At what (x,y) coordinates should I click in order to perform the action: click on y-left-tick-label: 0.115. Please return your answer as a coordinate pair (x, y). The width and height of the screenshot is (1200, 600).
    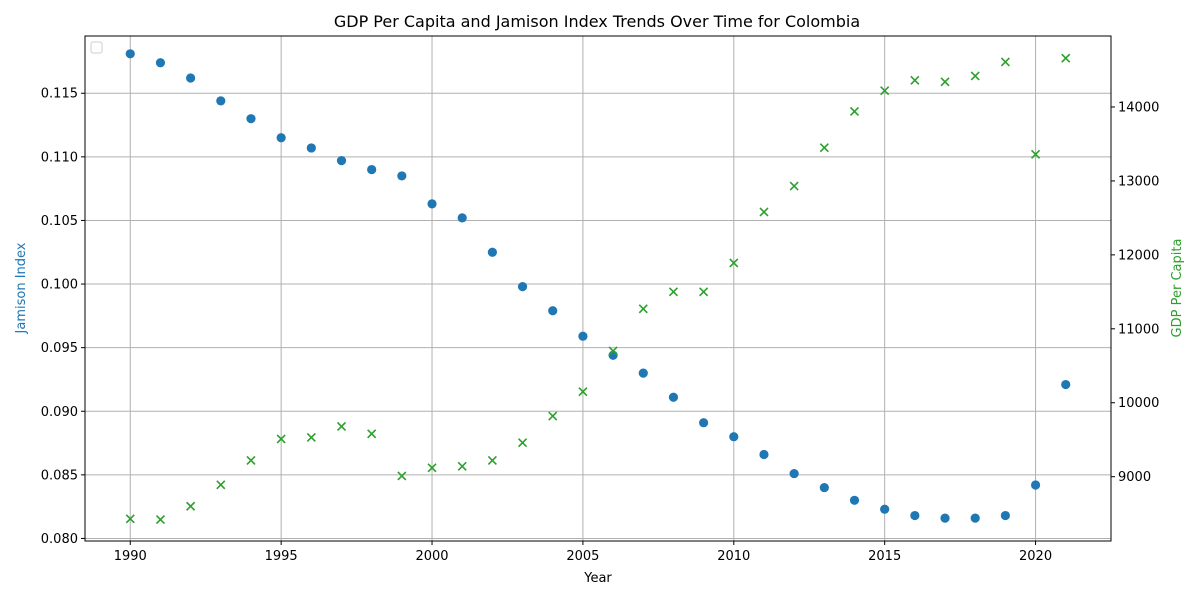
    Looking at the image, I should click on (59, 94).